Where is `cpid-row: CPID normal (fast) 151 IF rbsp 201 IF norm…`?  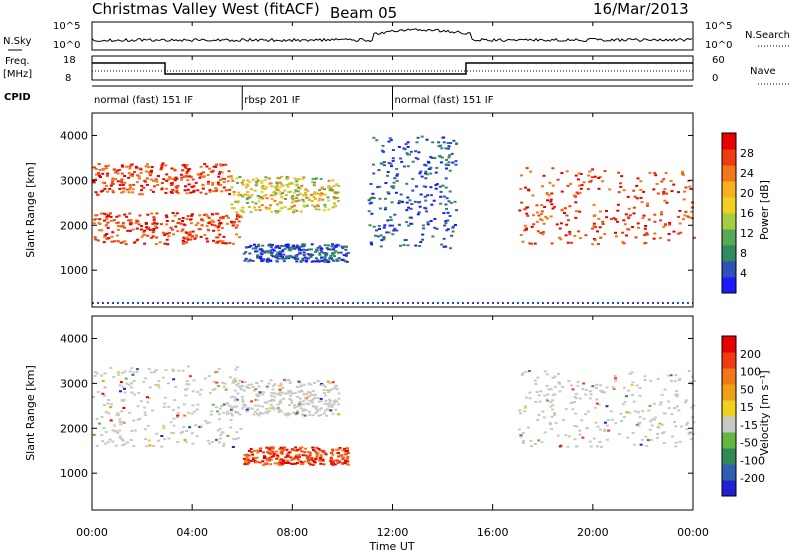
cpid-row: CPID normal (fast) 151 IF rbsp 201 IF norm… is located at coordinates (348, 97).